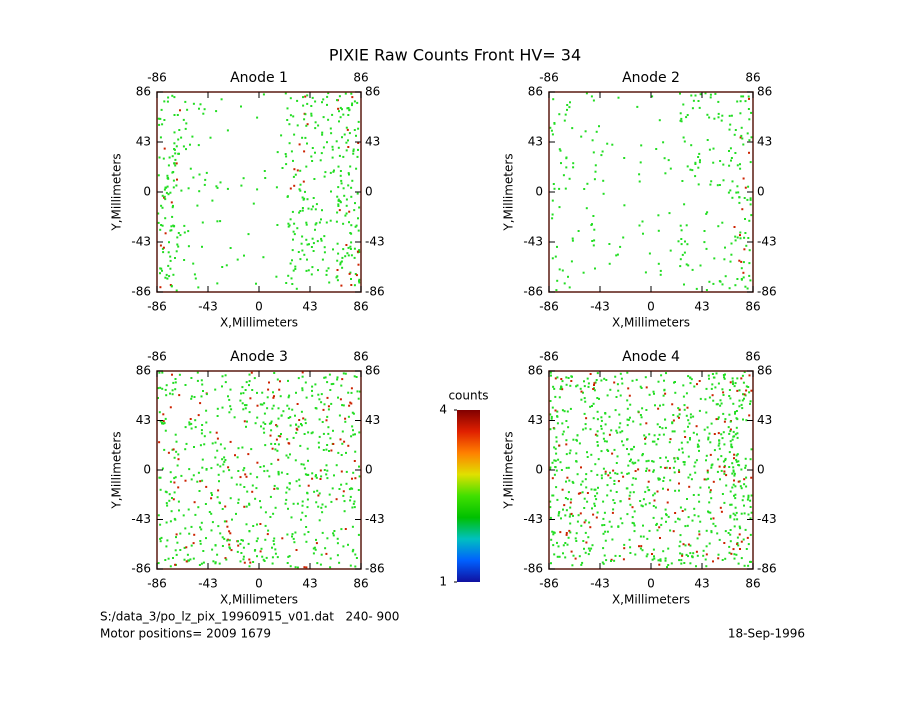  Describe the element at coordinates (761, 192) in the screenshot. I see `y-right-tick-label: 0` at that location.